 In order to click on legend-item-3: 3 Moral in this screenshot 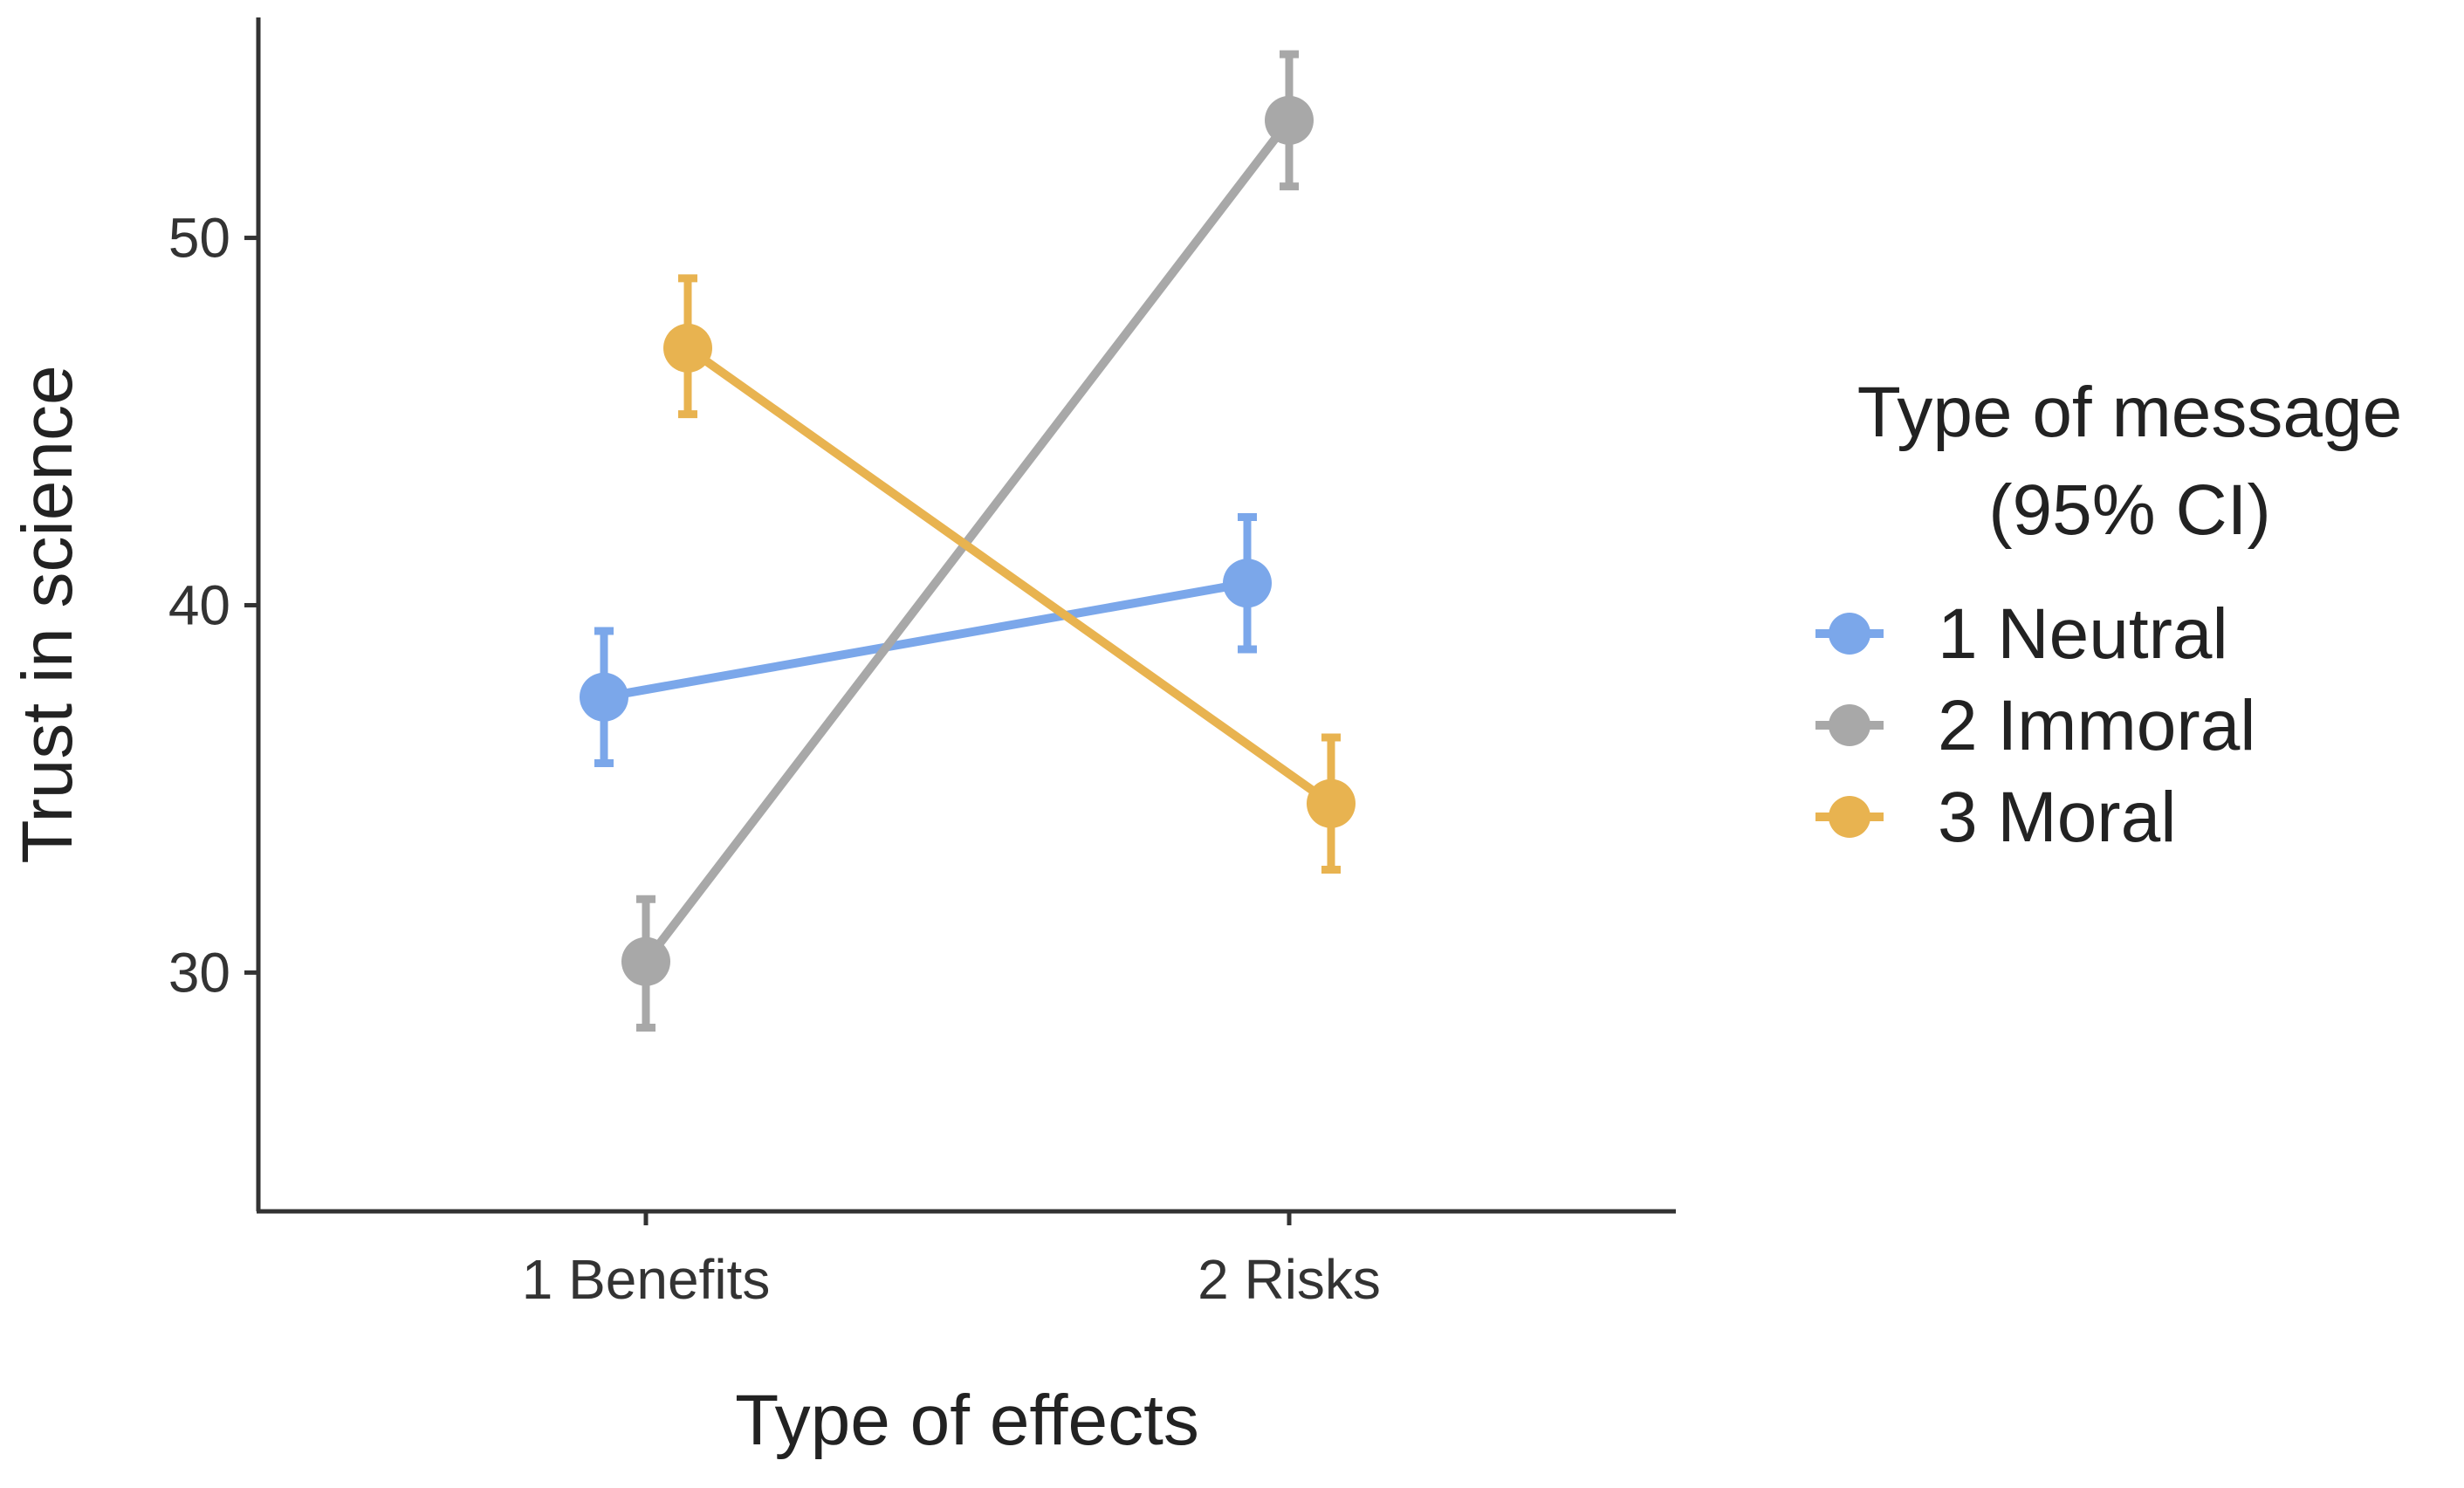, I will do `click(1996, 817)`.